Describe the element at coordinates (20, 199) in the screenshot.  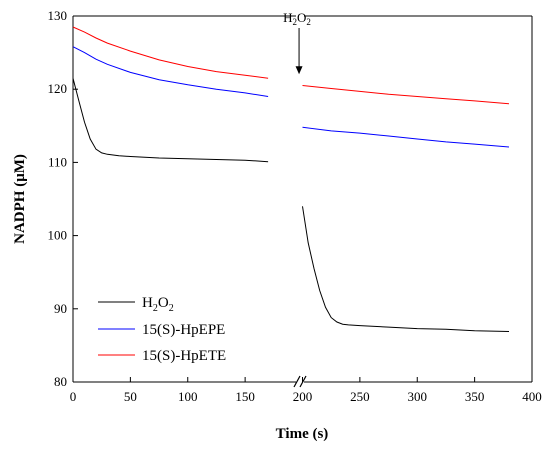
I see `y-axis-title: NADPH (μM)` at that location.